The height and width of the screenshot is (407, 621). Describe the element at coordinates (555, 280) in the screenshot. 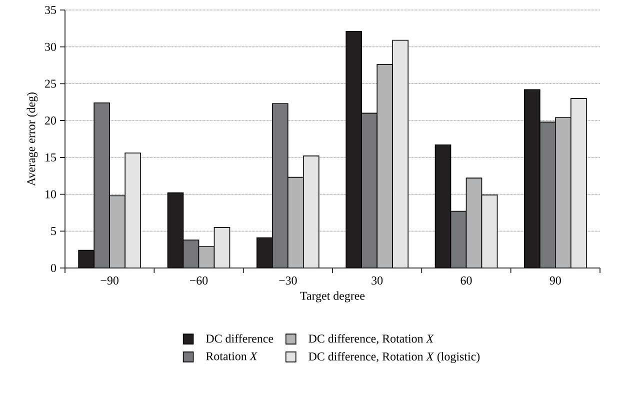

I see `x-tick-label: 90` at that location.